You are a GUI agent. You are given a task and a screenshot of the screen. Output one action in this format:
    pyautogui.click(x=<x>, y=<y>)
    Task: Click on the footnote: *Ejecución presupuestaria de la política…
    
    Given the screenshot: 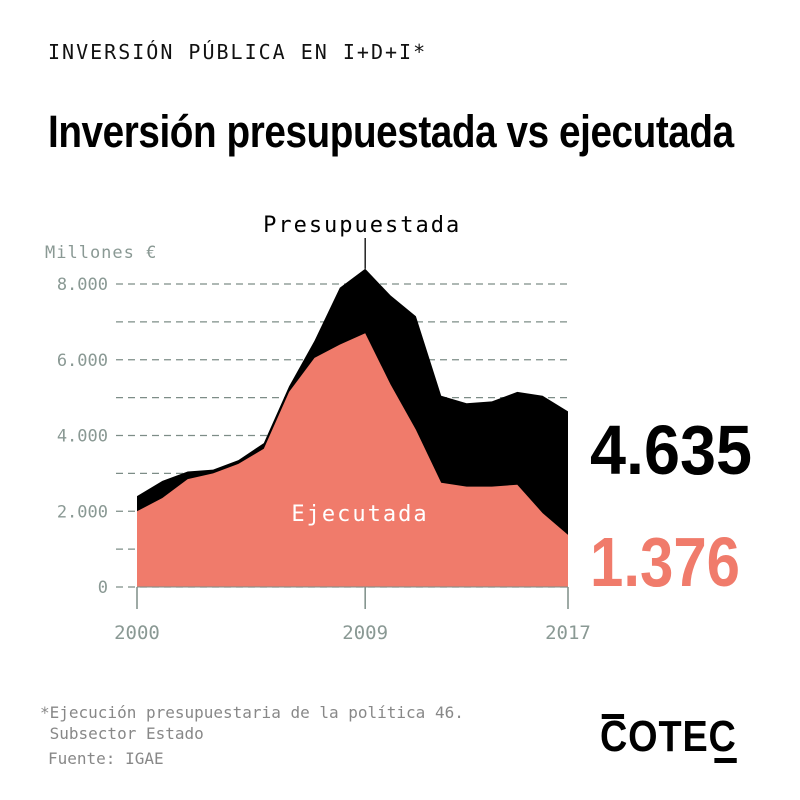 What is the action you would take?
    pyautogui.click(x=252, y=723)
    